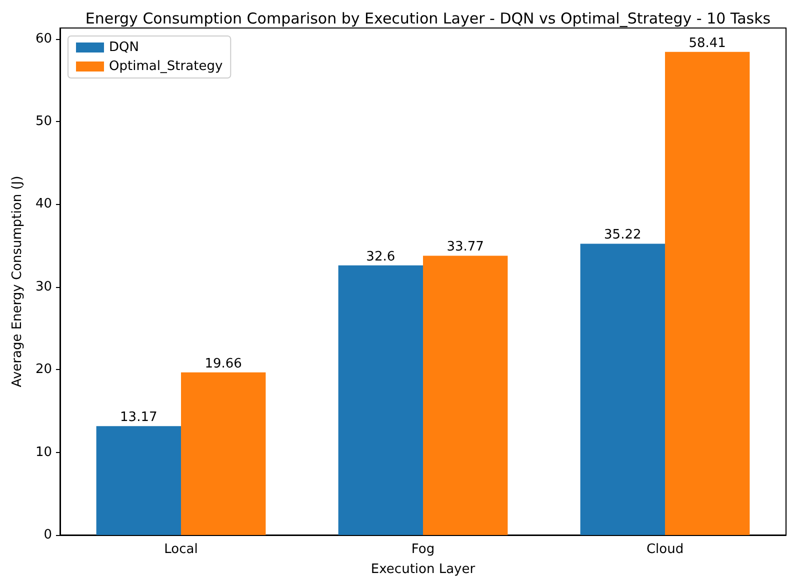 This screenshot has width=787, height=581. I want to click on legend-label: Optimal_Strategy, so click(166, 66).